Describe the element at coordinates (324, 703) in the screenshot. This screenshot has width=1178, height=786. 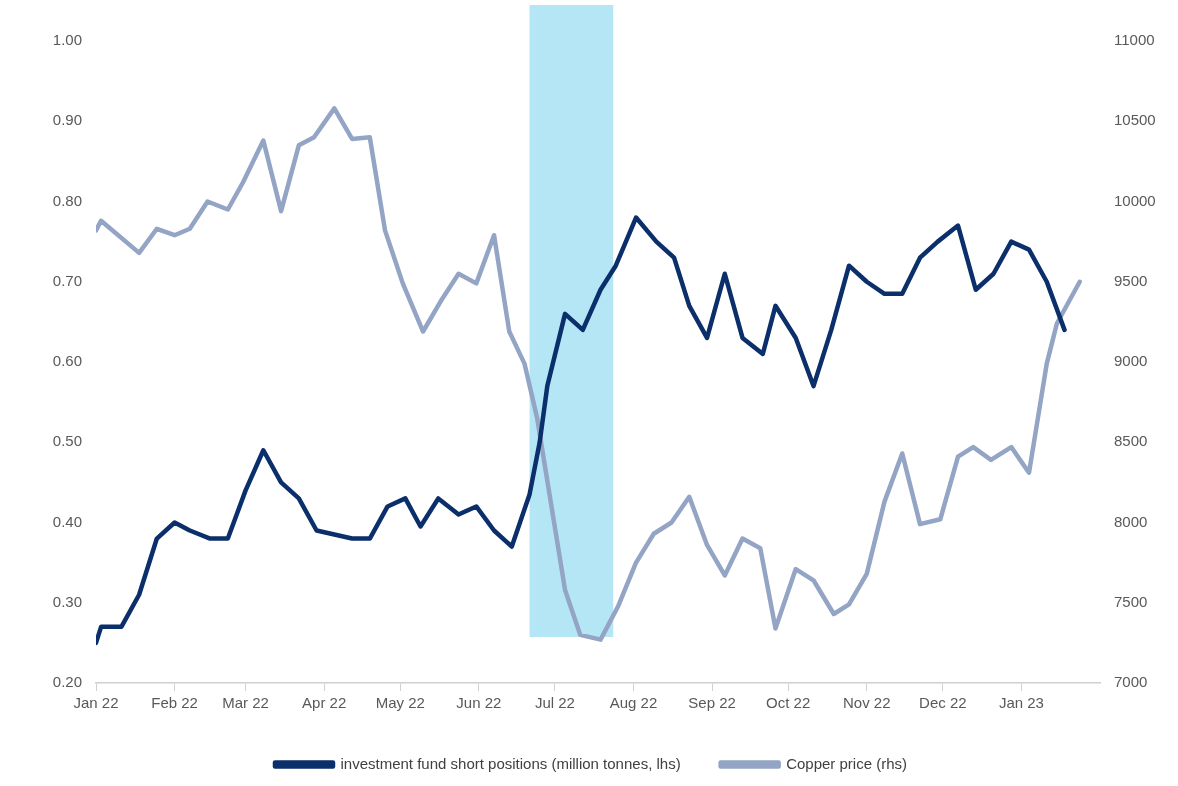
I see `x-tick-label: Apr 22` at that location.